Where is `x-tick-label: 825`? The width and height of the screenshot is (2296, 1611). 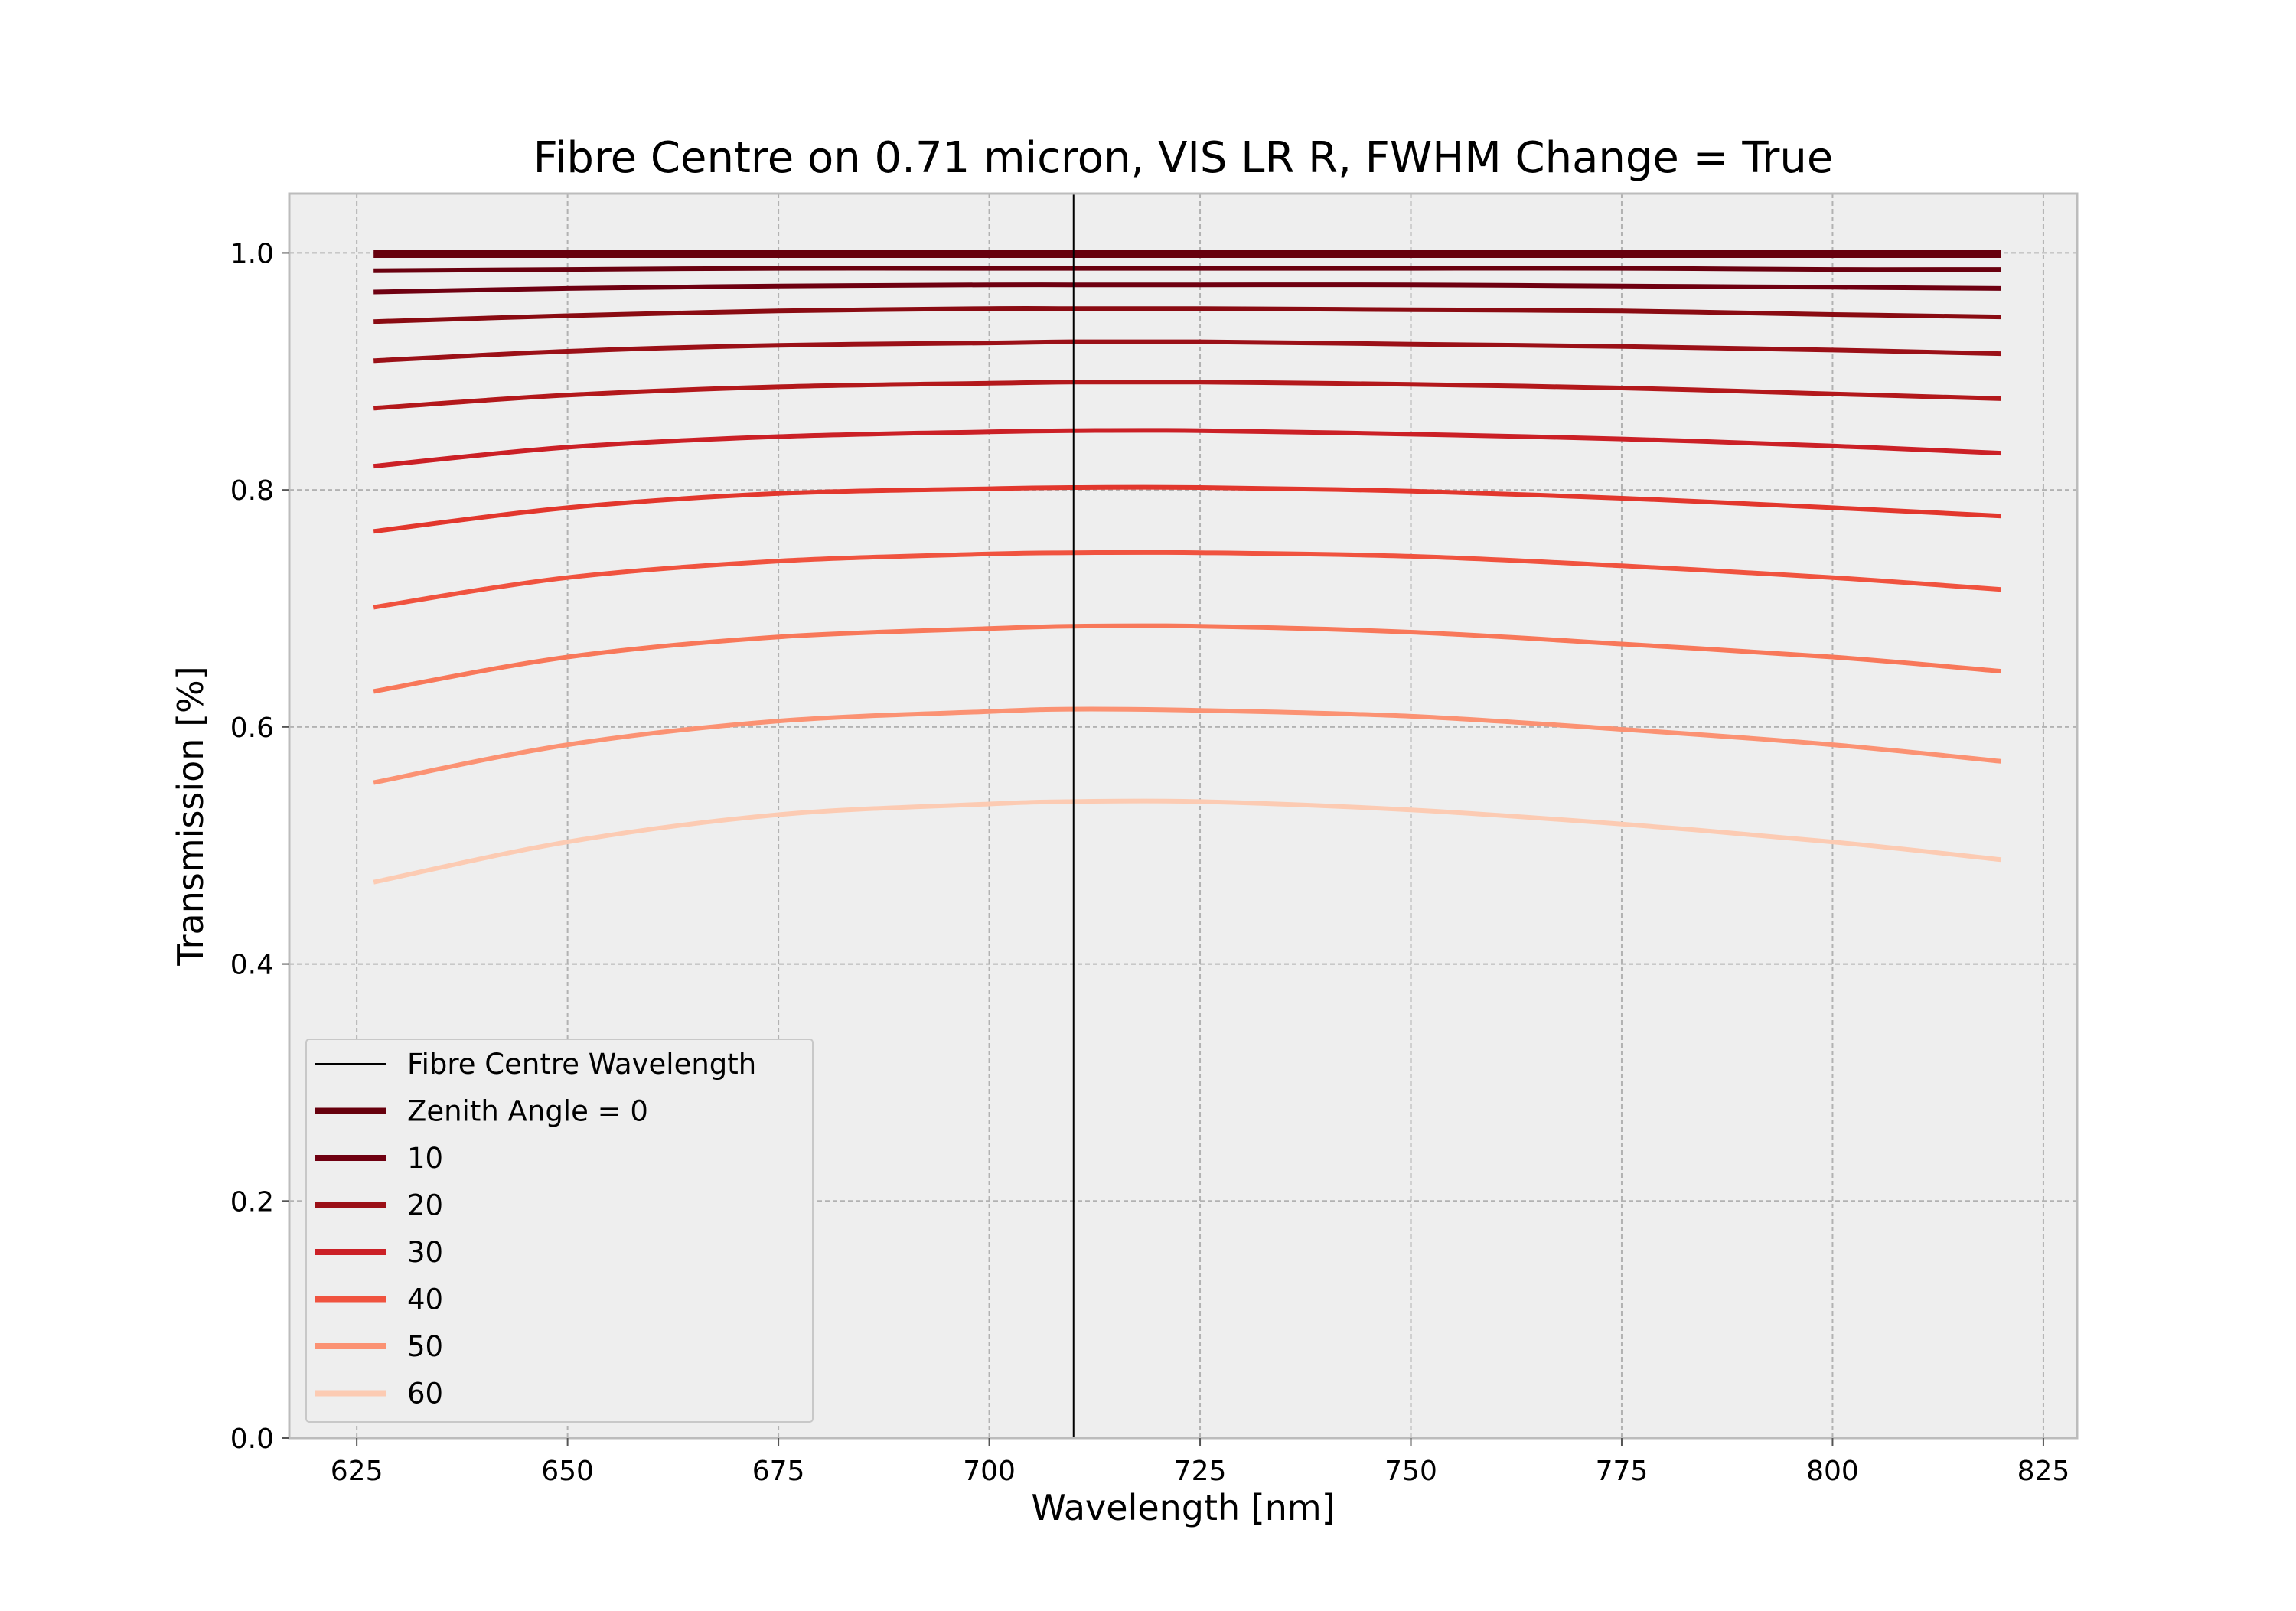
x-tick-label: 825 is located at coordinates (2043, 1471).